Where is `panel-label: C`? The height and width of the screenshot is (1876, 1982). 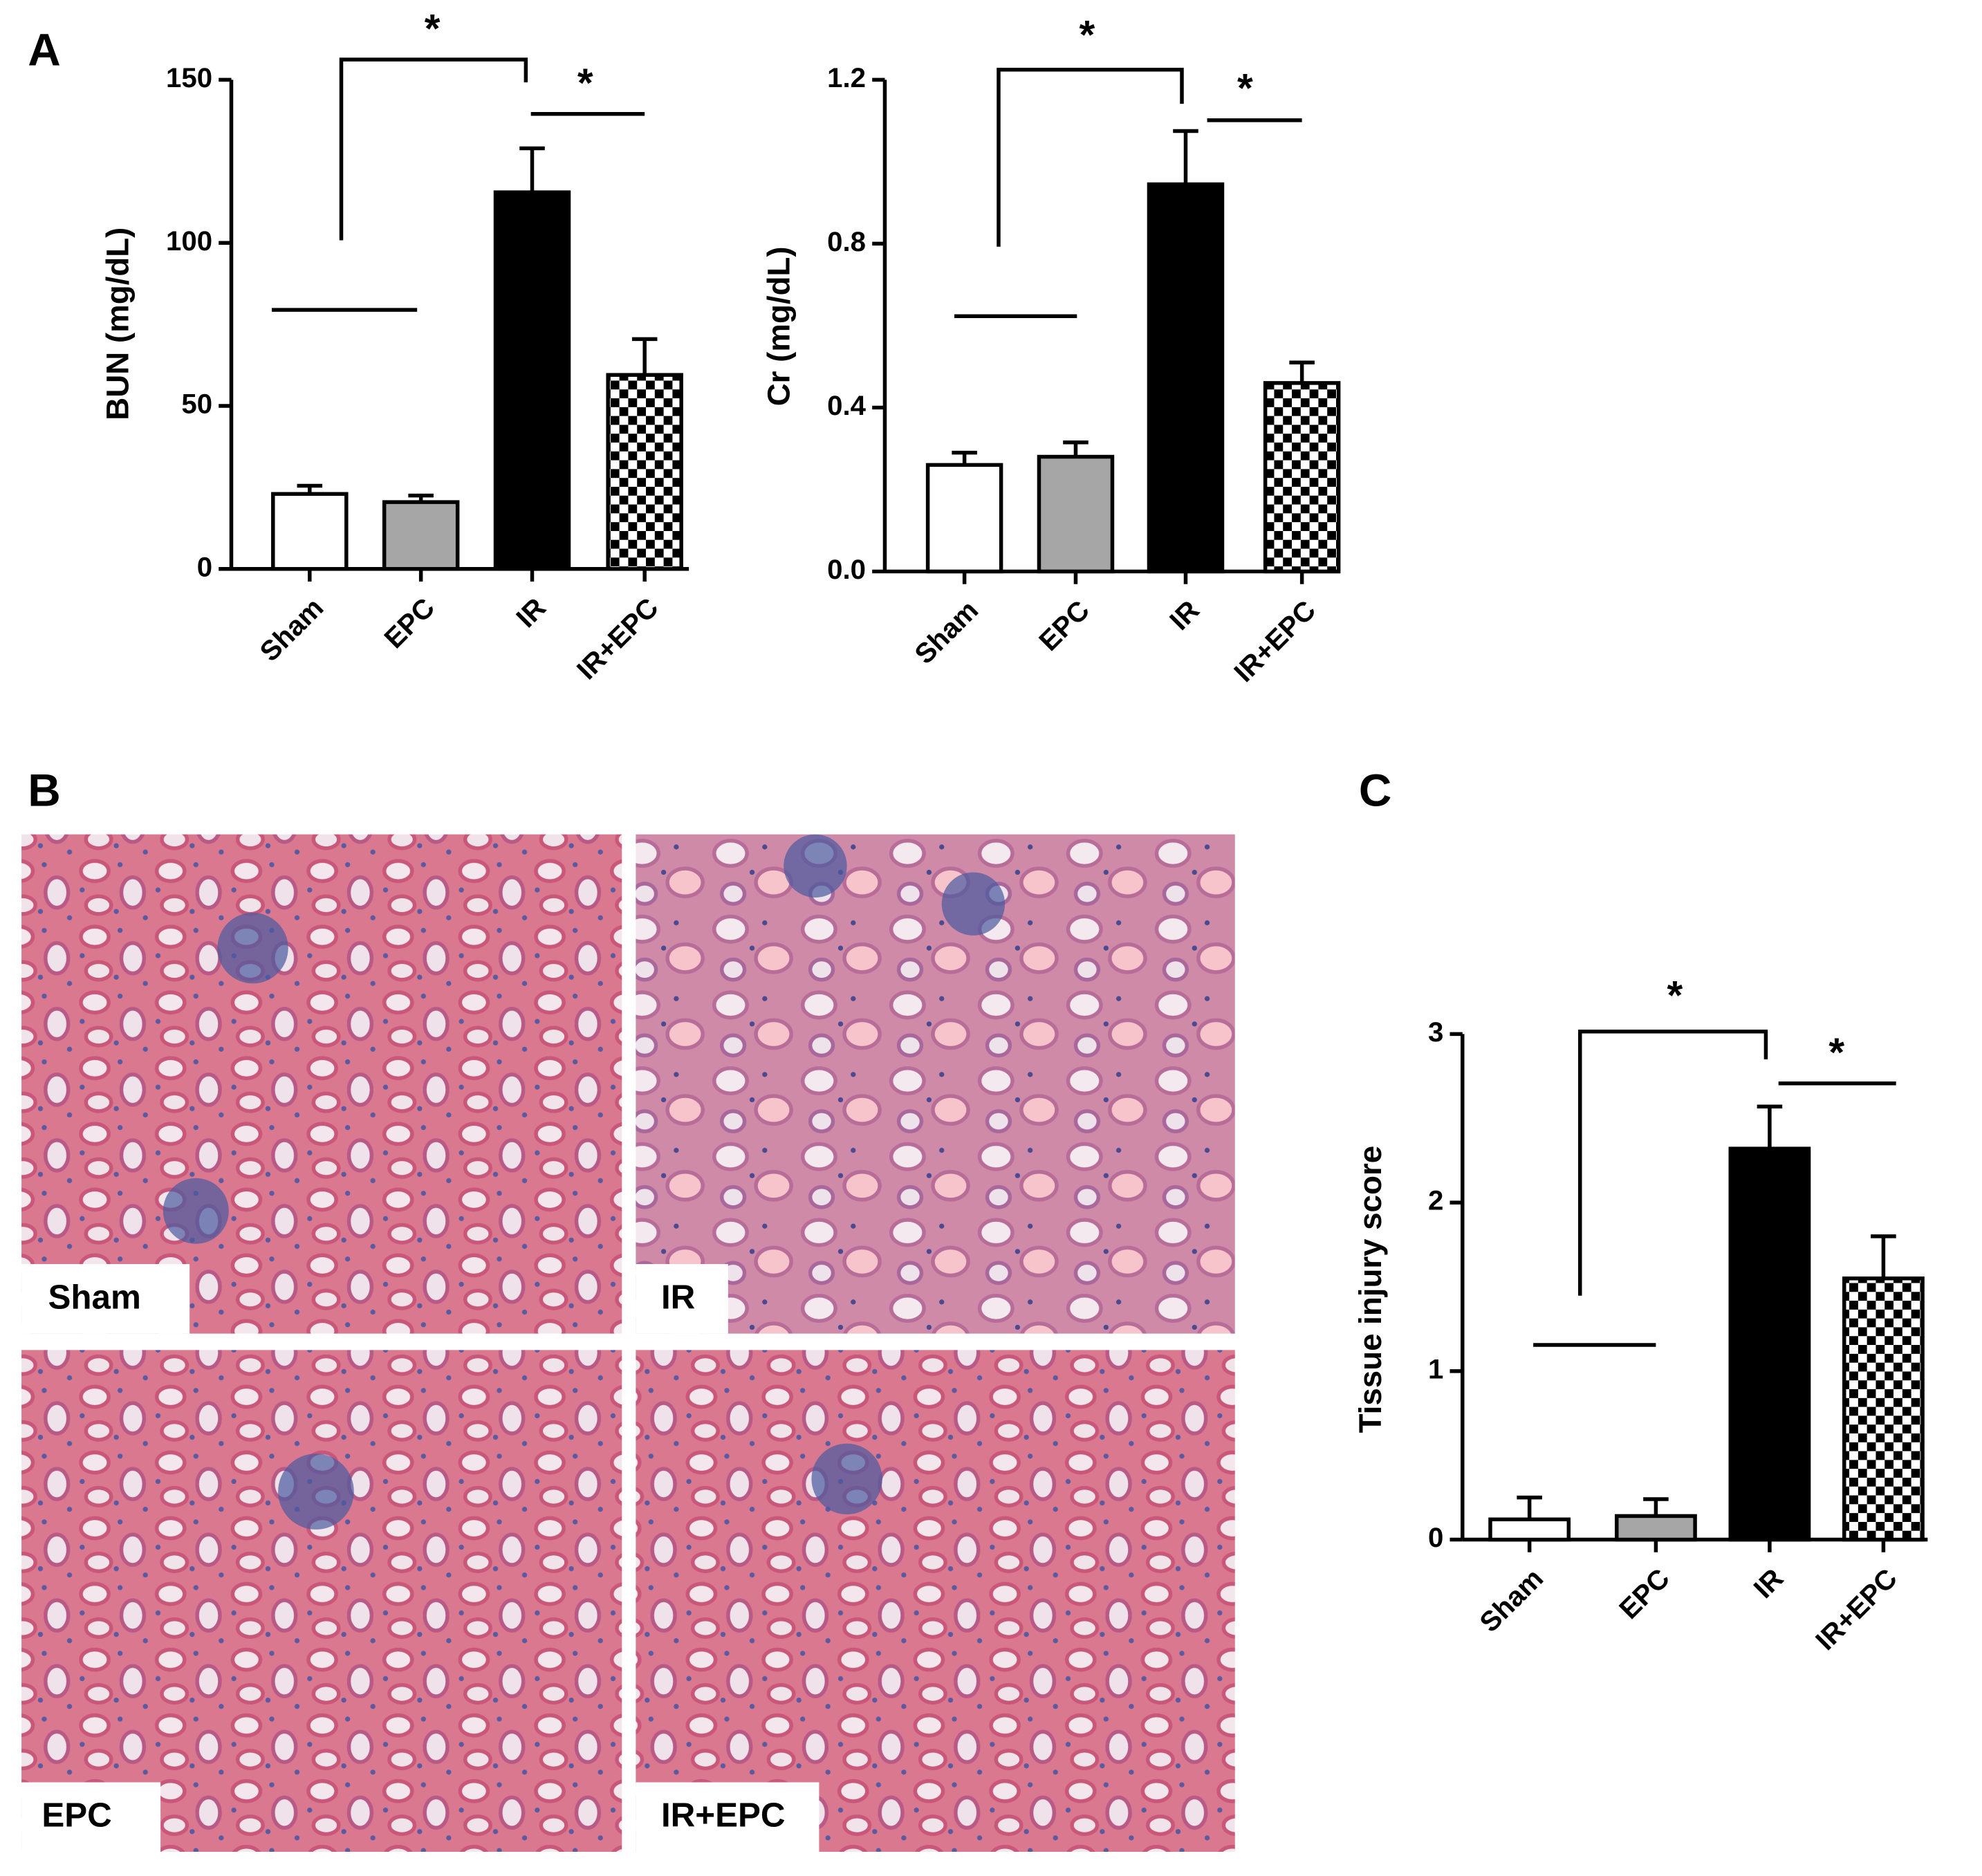
panel-label: C is located at coordinates (1375, 790).